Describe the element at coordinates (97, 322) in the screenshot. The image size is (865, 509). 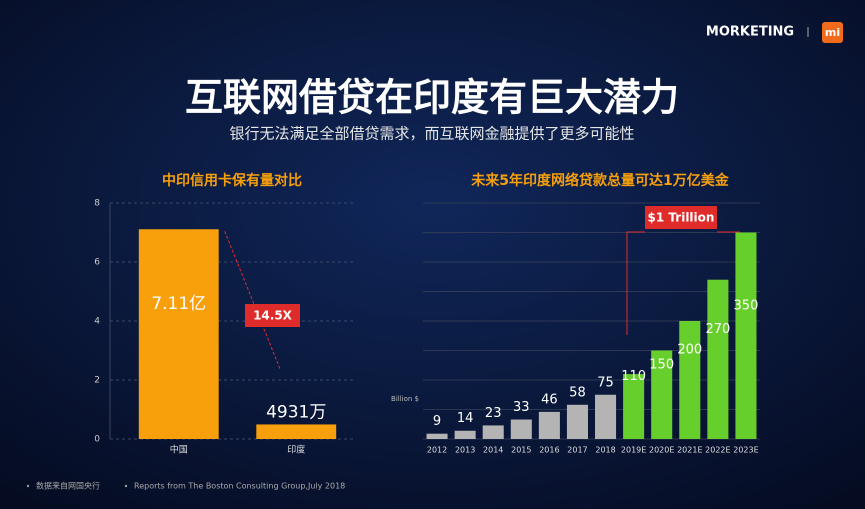
I see `y-tick-label: 4` at that location.